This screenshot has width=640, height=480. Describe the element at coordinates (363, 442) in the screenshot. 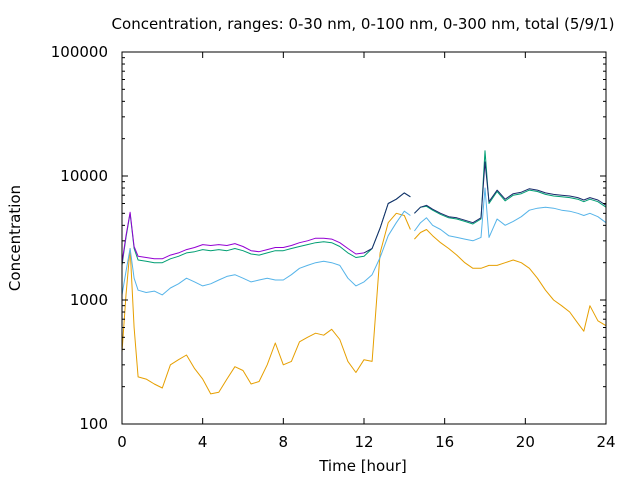

I see `x-tick-label: 12` at that location.